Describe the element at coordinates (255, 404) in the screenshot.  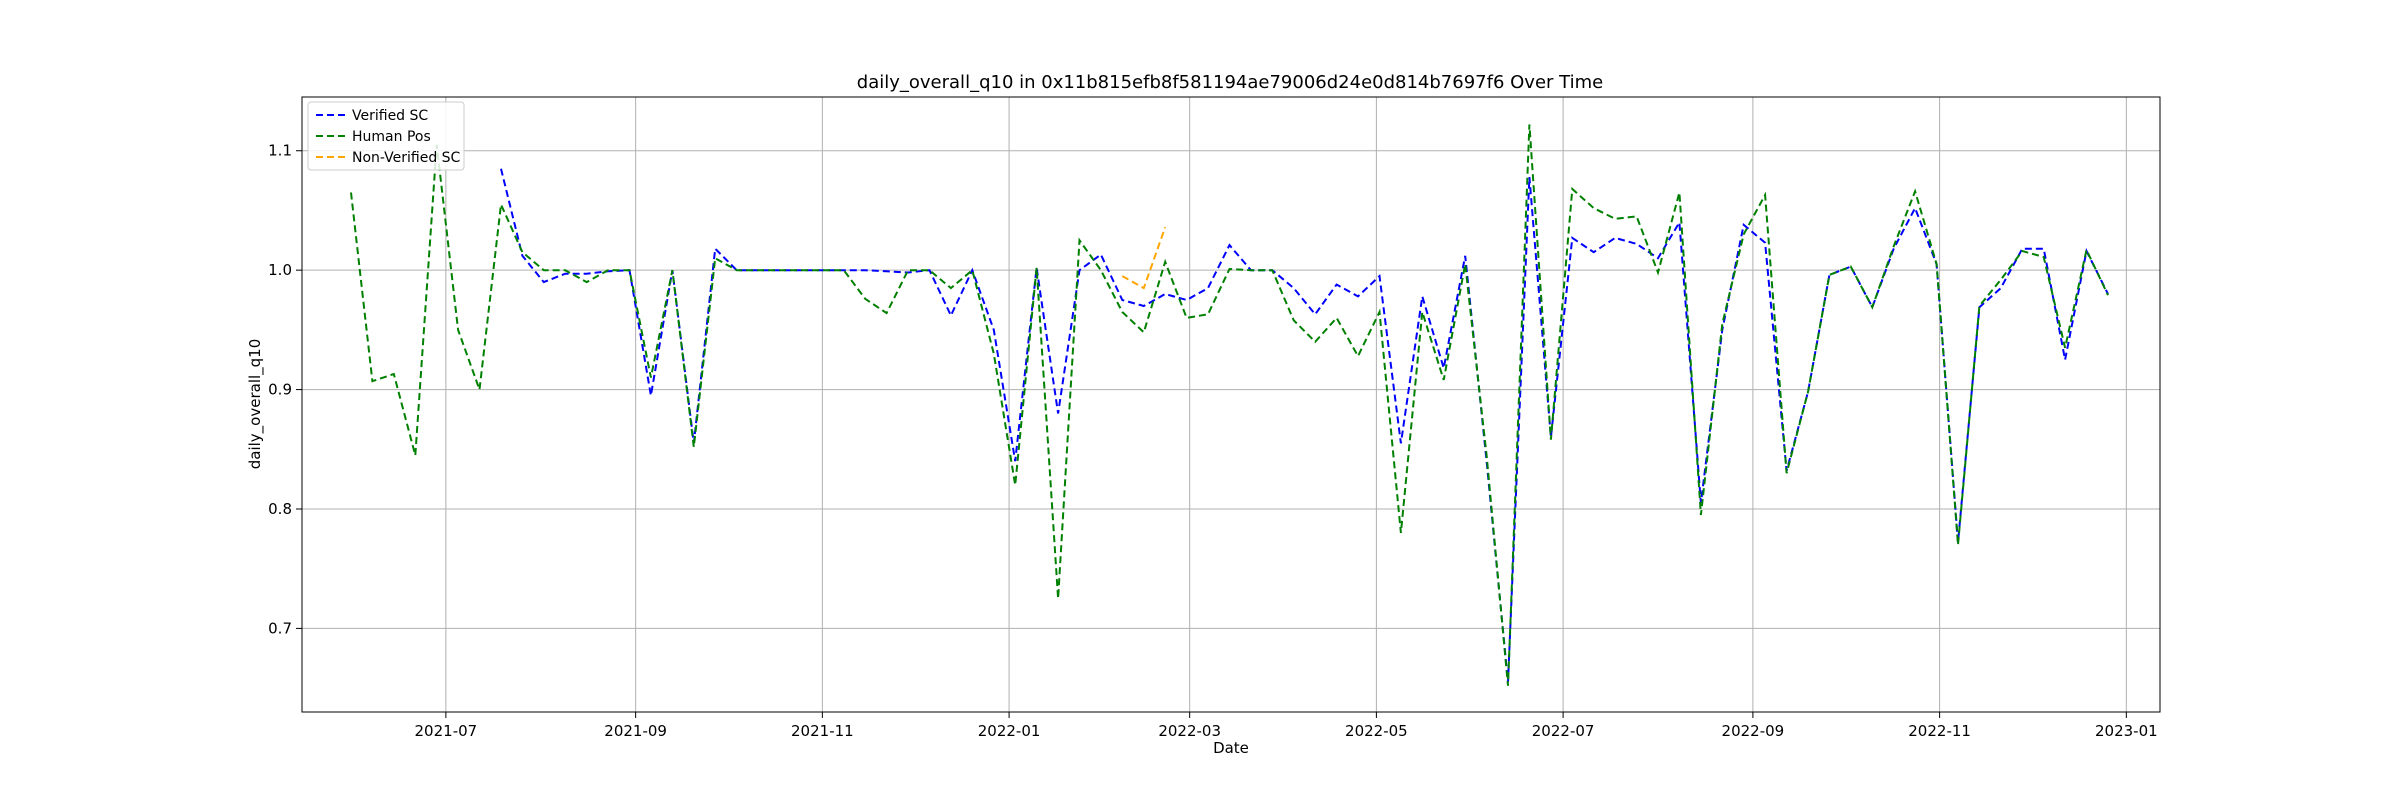
I see `y-axis-label: daily_overall_q10` at that location.